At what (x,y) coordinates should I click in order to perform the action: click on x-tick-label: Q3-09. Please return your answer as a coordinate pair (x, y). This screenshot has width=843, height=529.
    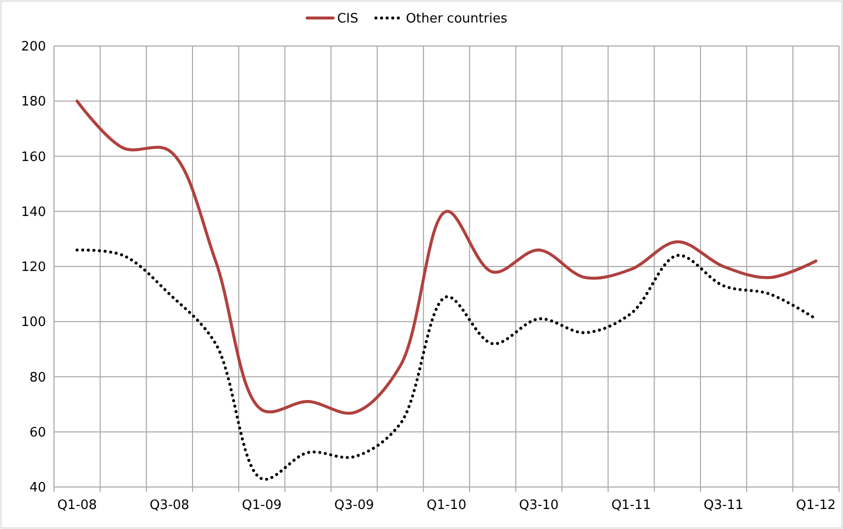
    Looking at the image, I should click on (354, 505).